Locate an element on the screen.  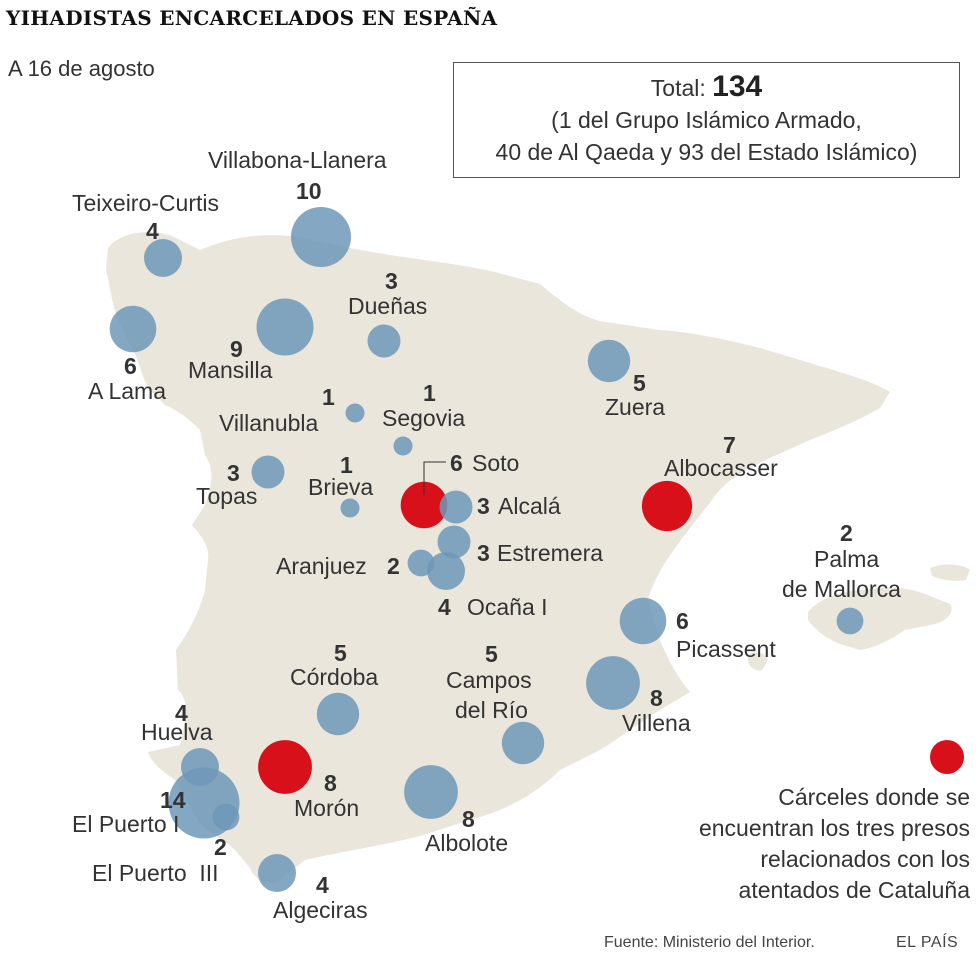
legend-line-4: atentados de Cataluña is located at coordinates (854, 890).